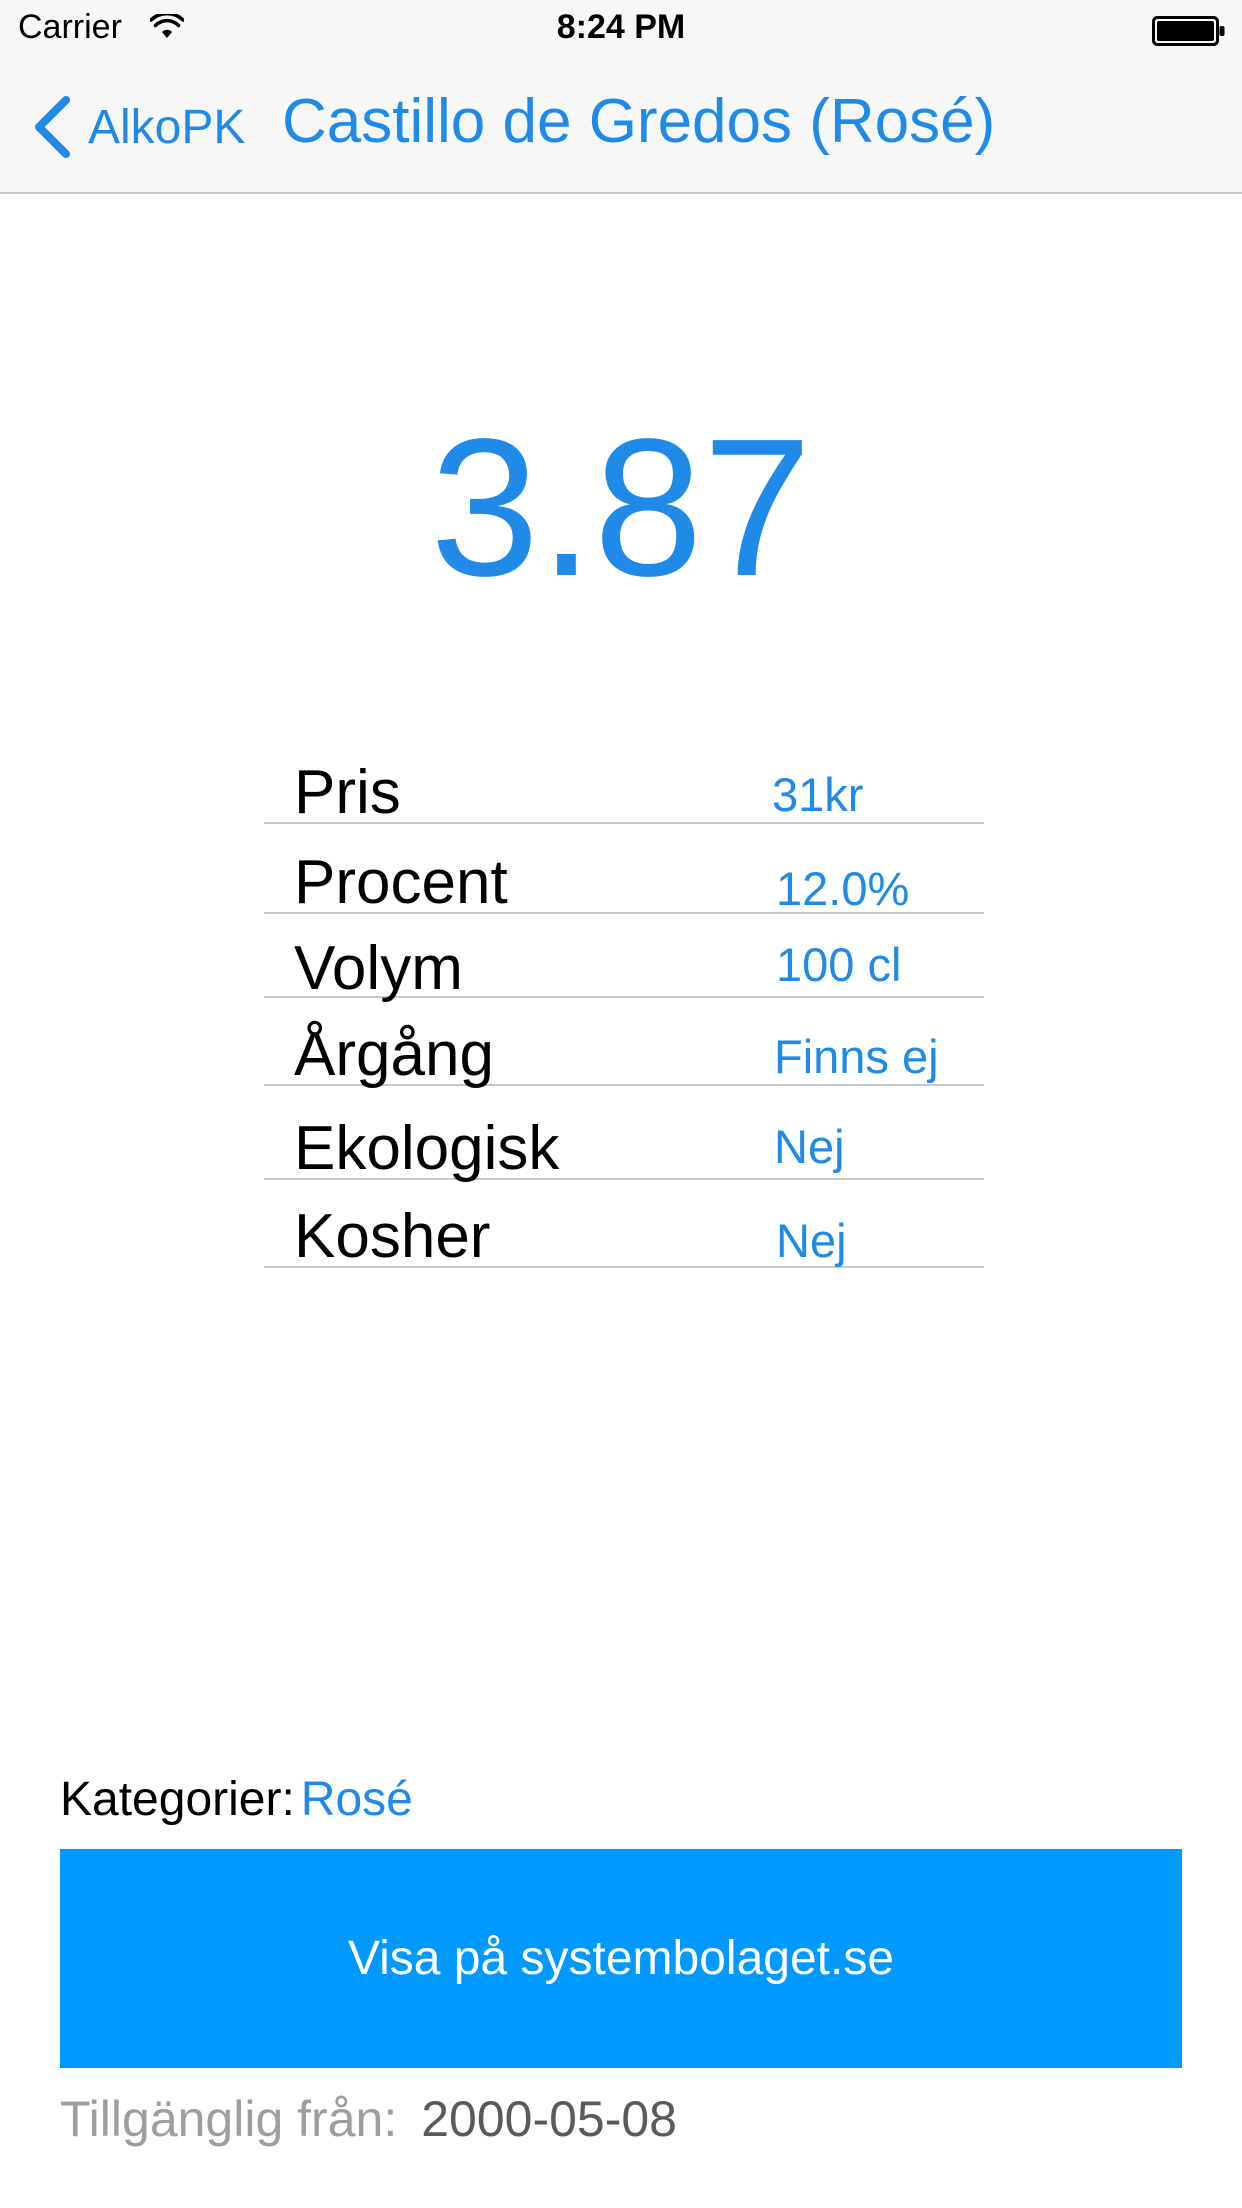 The image size is (1242, 2208). Describe the element at coordinates (839, 964) in the screenshot. I see `info-value: 100 cl` at that location.